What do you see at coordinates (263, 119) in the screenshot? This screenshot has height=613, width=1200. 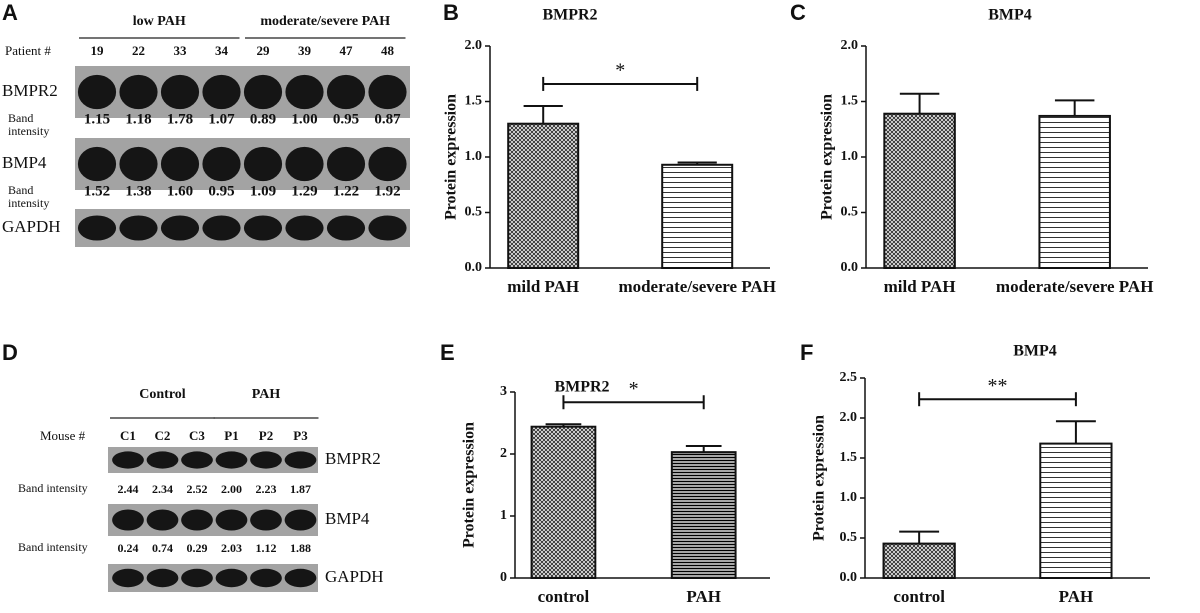 I see `band-intensity: 0.89` at bounding box center [263, 119].